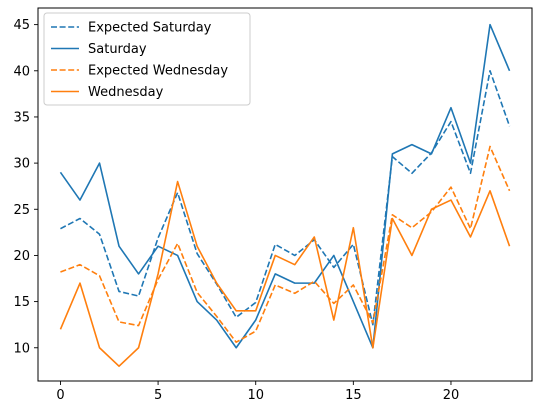  What do you see at coordinates (21, 164) in the screenshot?
I see `y-tick-label: 30` at bounding box center [21, 164].